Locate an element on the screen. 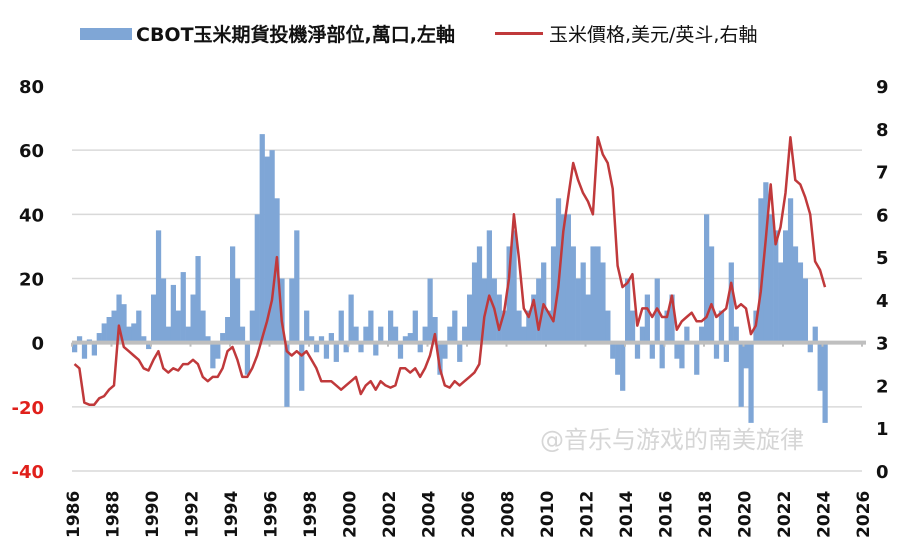  legend-bar-swatch is located at coordinates (106, 33).